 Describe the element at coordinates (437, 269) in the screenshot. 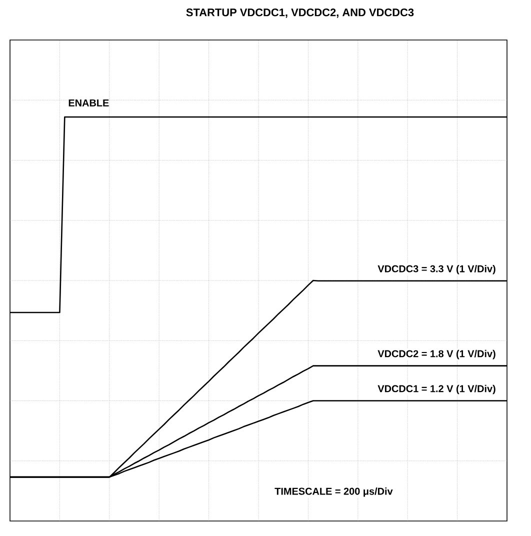

I see `series-label: VDCDC3 = 3.3 V (1 V/Div)` at that location.